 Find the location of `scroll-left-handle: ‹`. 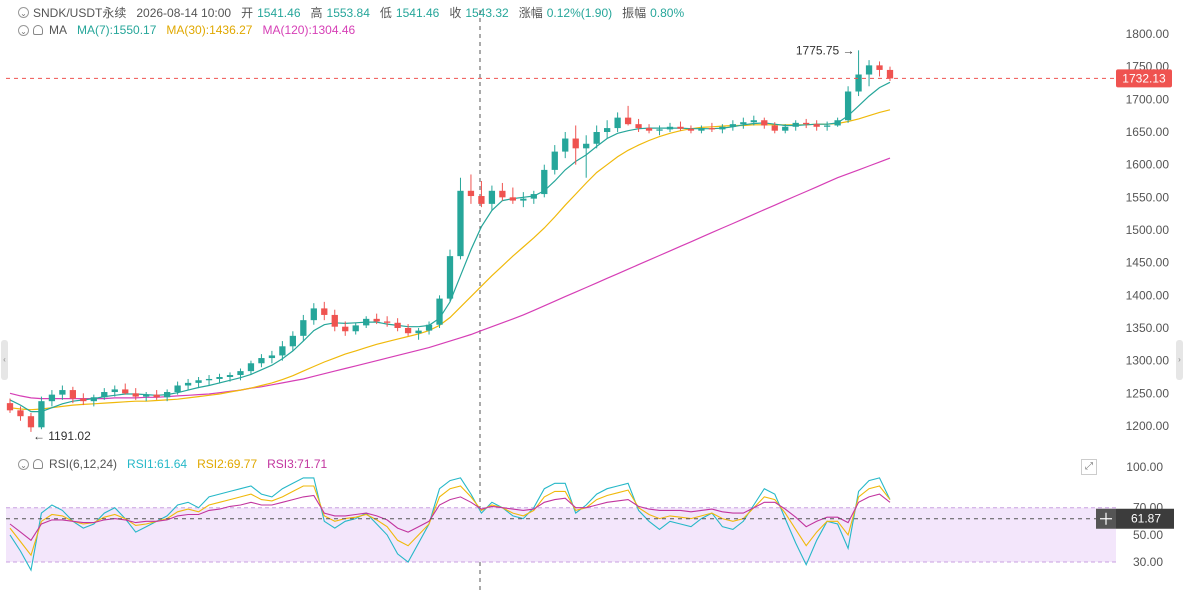

scroll-left-handle: ‹ is located at coordinates (4, 360).